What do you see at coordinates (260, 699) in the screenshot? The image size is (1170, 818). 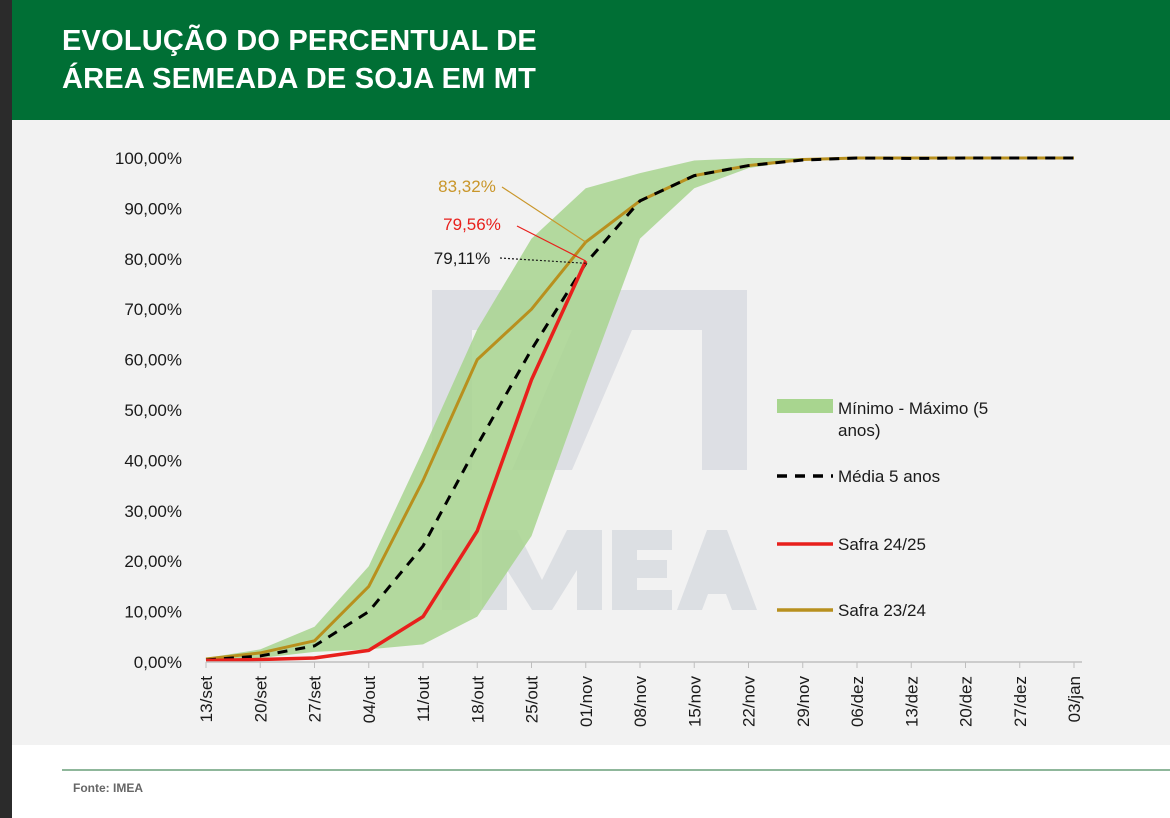 I see `x-tick-label: 20/set` at bounding box center [260, 699].